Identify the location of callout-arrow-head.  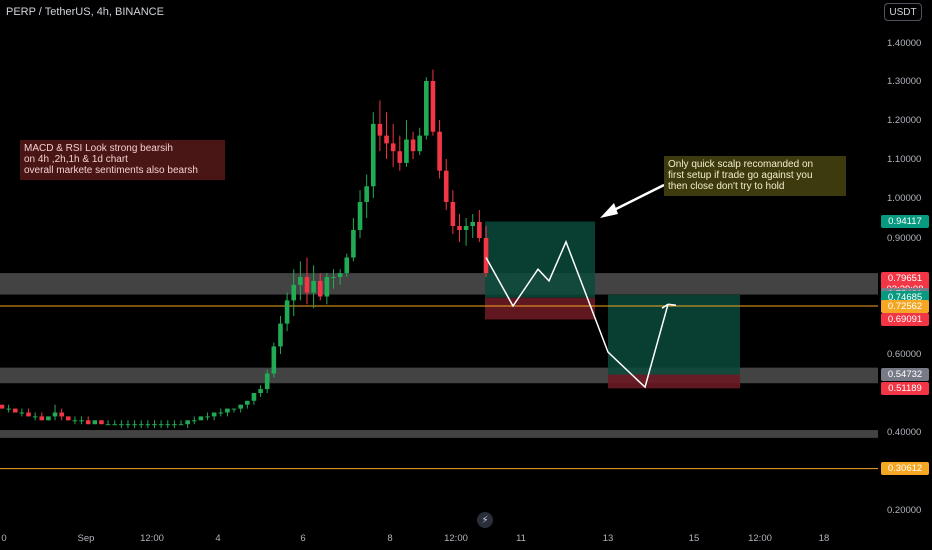
(609, 210).